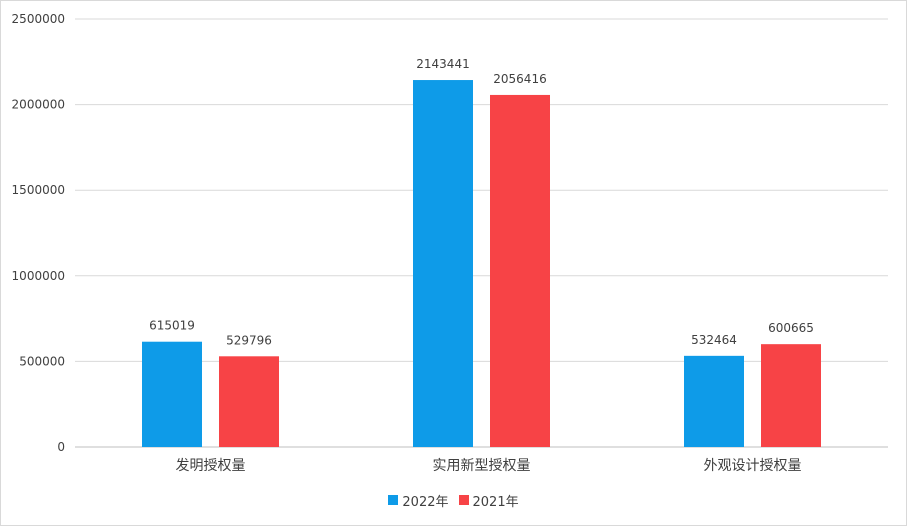 Image resolution: width=907 pixels, height=526 pixels. What do you see at coordinates (453, 500) in the screenshot?
I see `legend: 2022年 2021年` at bounding box center [453, 500].